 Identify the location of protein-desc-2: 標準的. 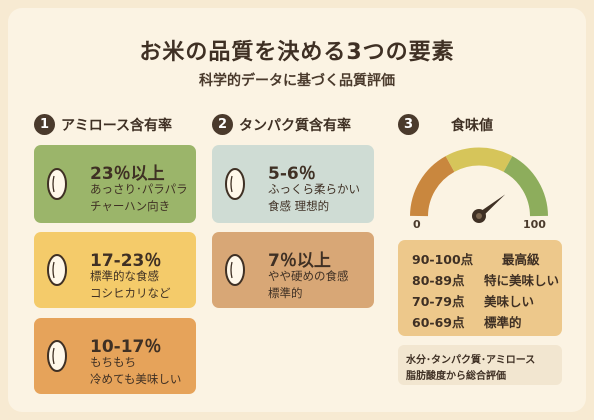
(285, 293).